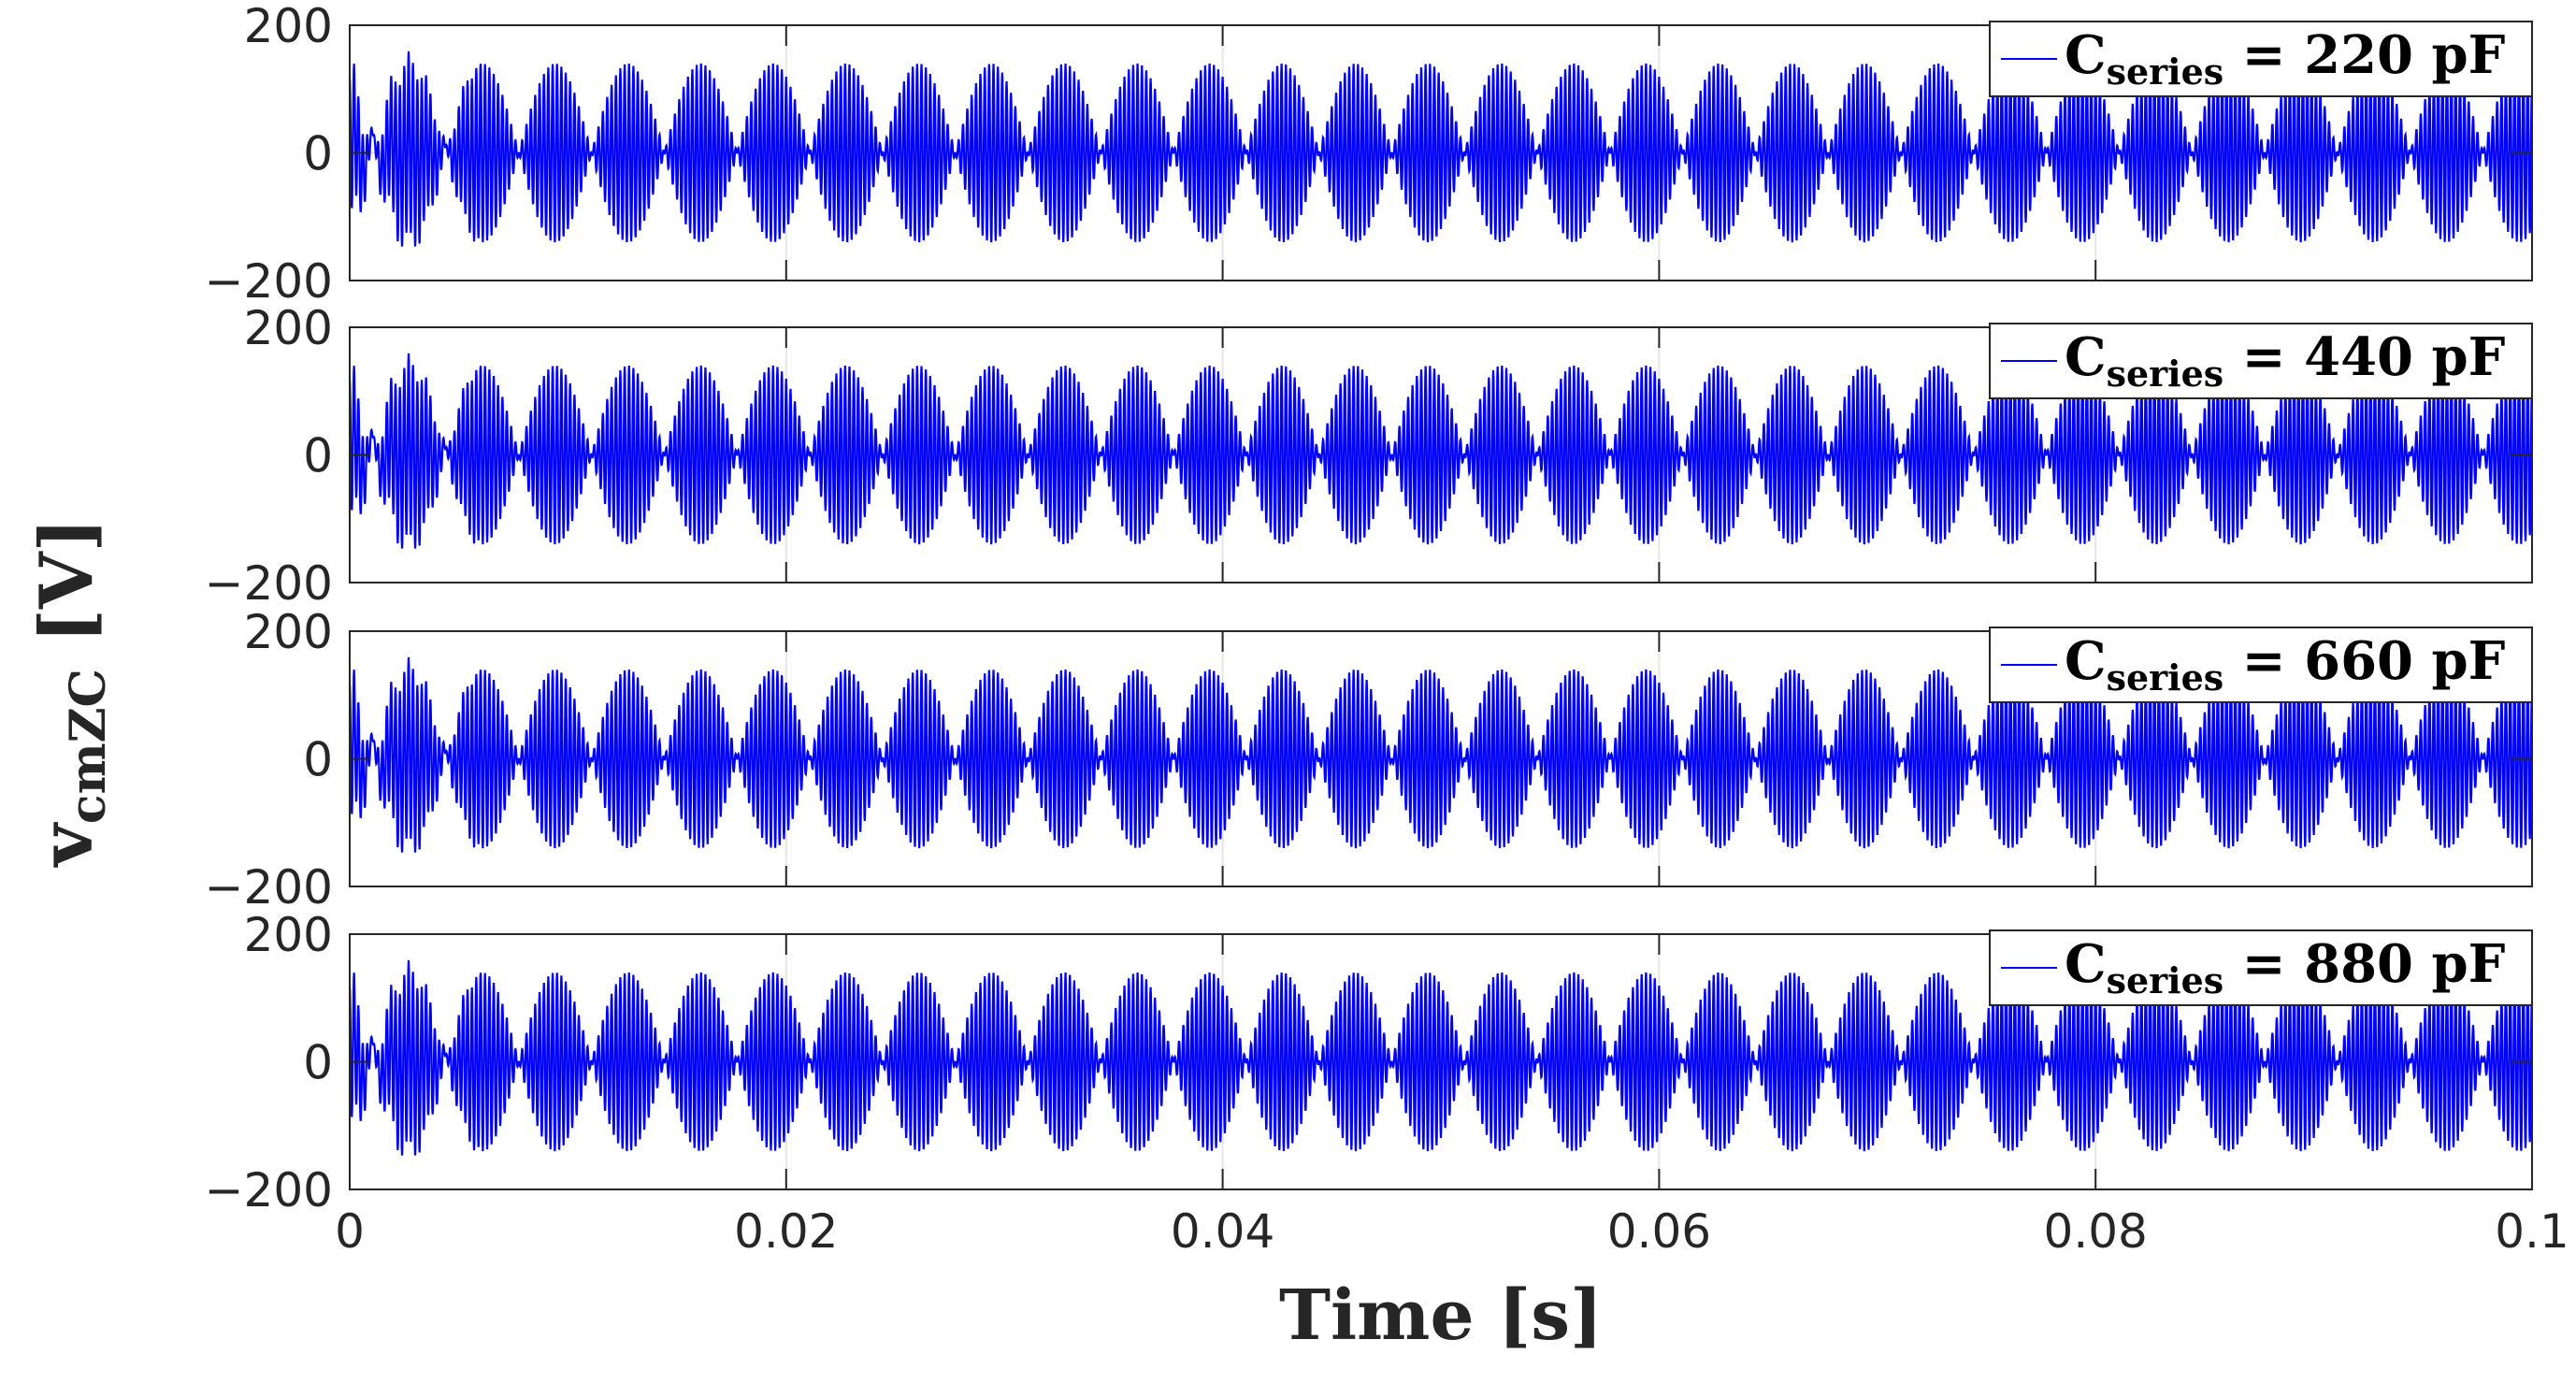 The height and width of the screenshot is (1383, 2576). I want to click on legend-entry-value: = 880 pF, so click(2364, 964).